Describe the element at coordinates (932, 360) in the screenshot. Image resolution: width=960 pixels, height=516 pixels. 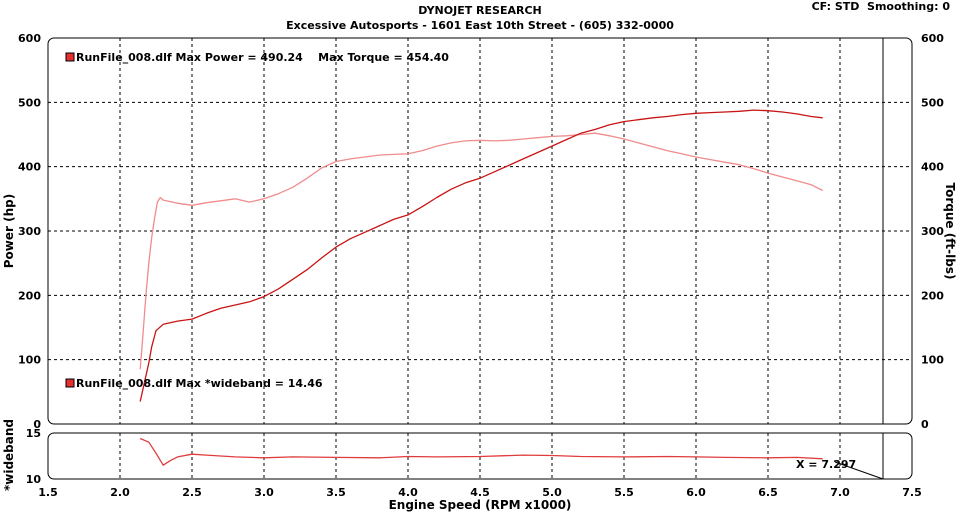
I see `y-tick-label-right: 100` at that location.